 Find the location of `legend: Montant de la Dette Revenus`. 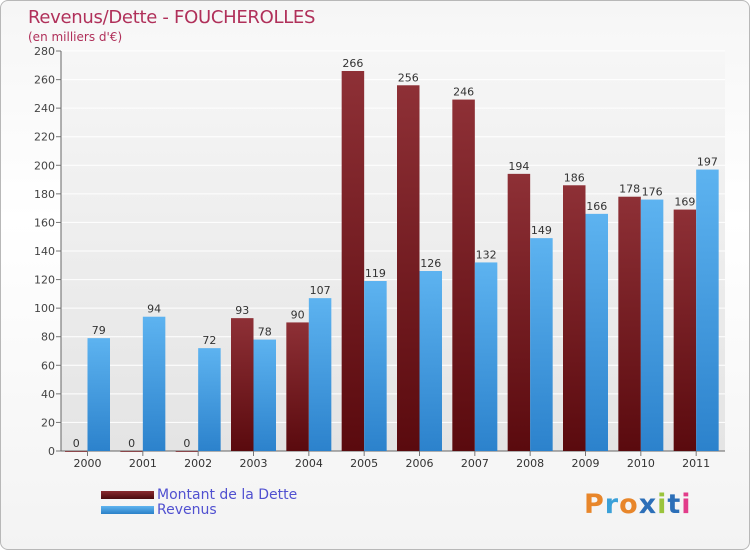

legend: Montant de la Dette Revenus is located at coordinates (199, 502).